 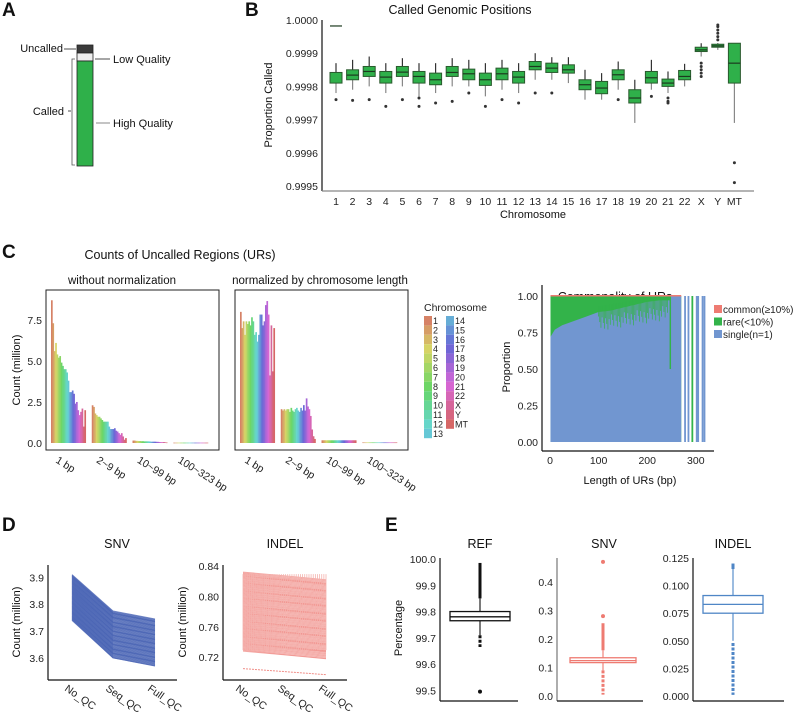 I want to click on y-tick-label: 0.25, so click(x=528, y=407).